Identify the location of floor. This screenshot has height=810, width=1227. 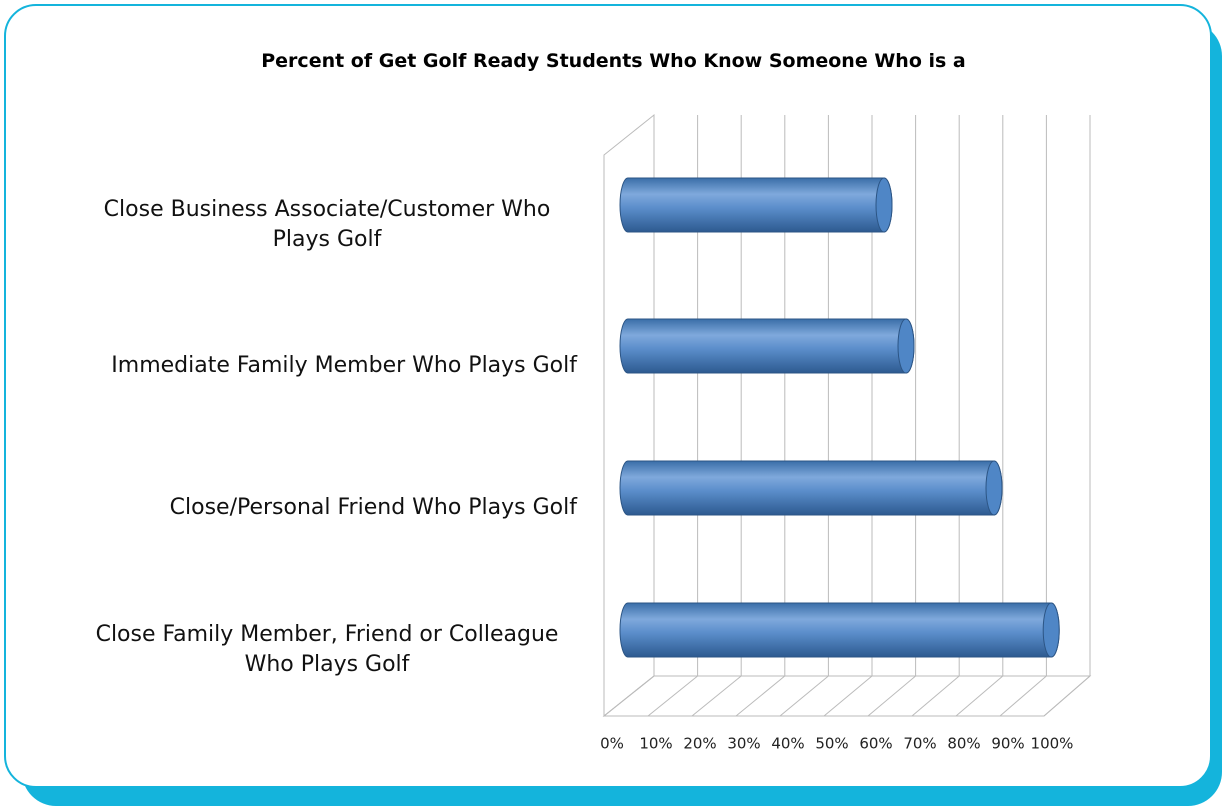
(847, 696).